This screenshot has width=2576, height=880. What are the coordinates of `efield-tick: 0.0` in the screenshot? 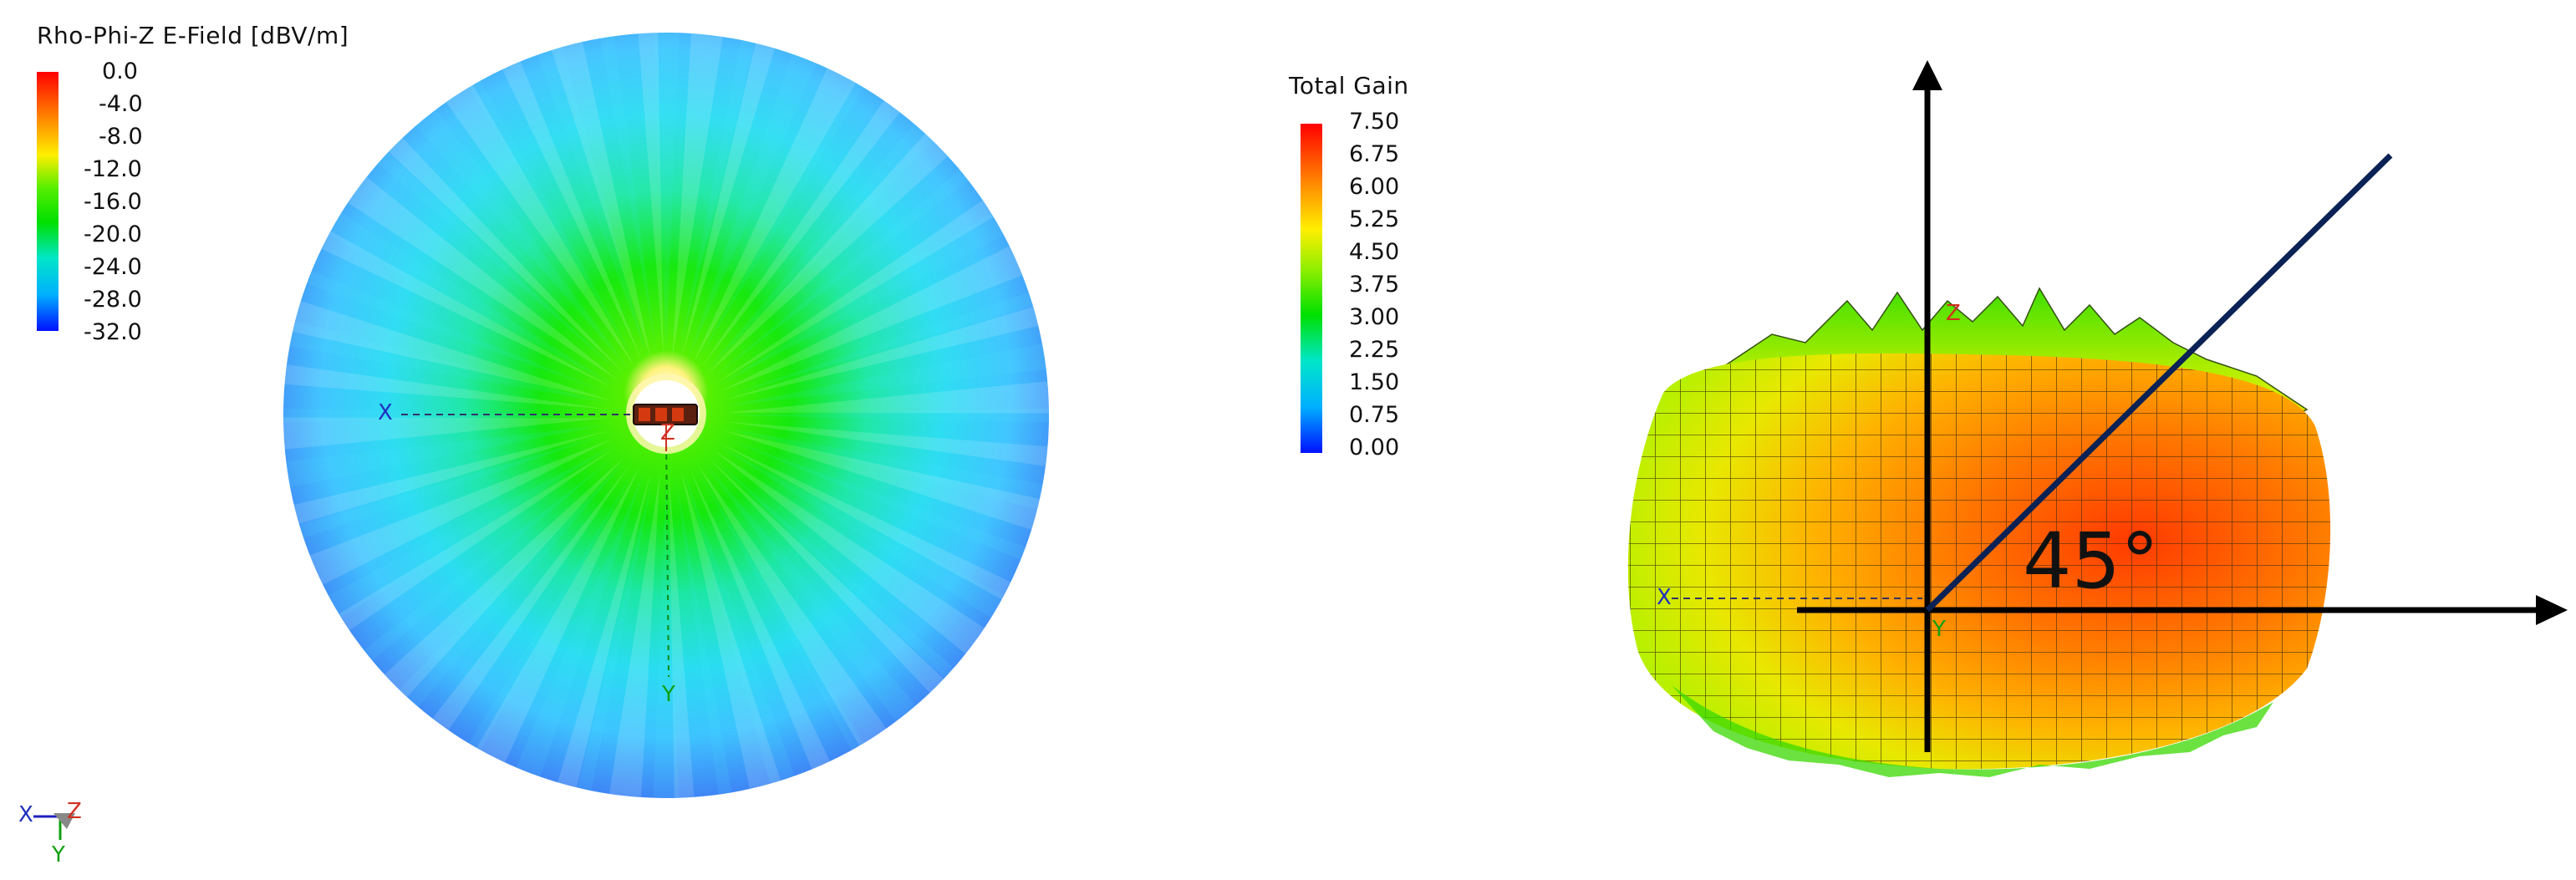 It's located at (120, 71).